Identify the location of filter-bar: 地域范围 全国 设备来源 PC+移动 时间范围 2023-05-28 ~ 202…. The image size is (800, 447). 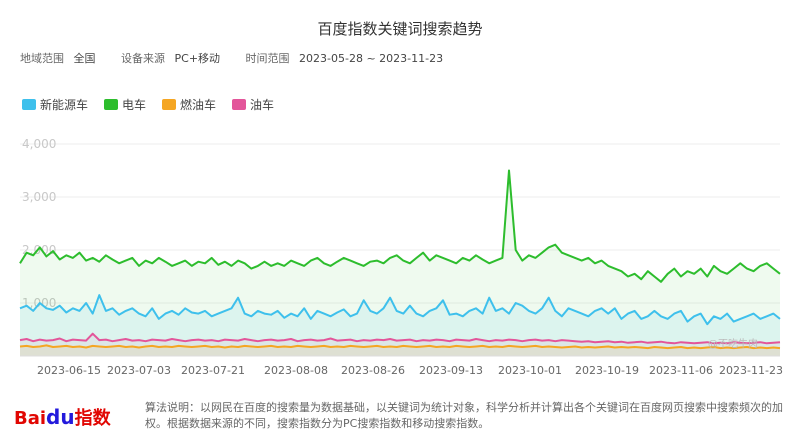
(242, 58).